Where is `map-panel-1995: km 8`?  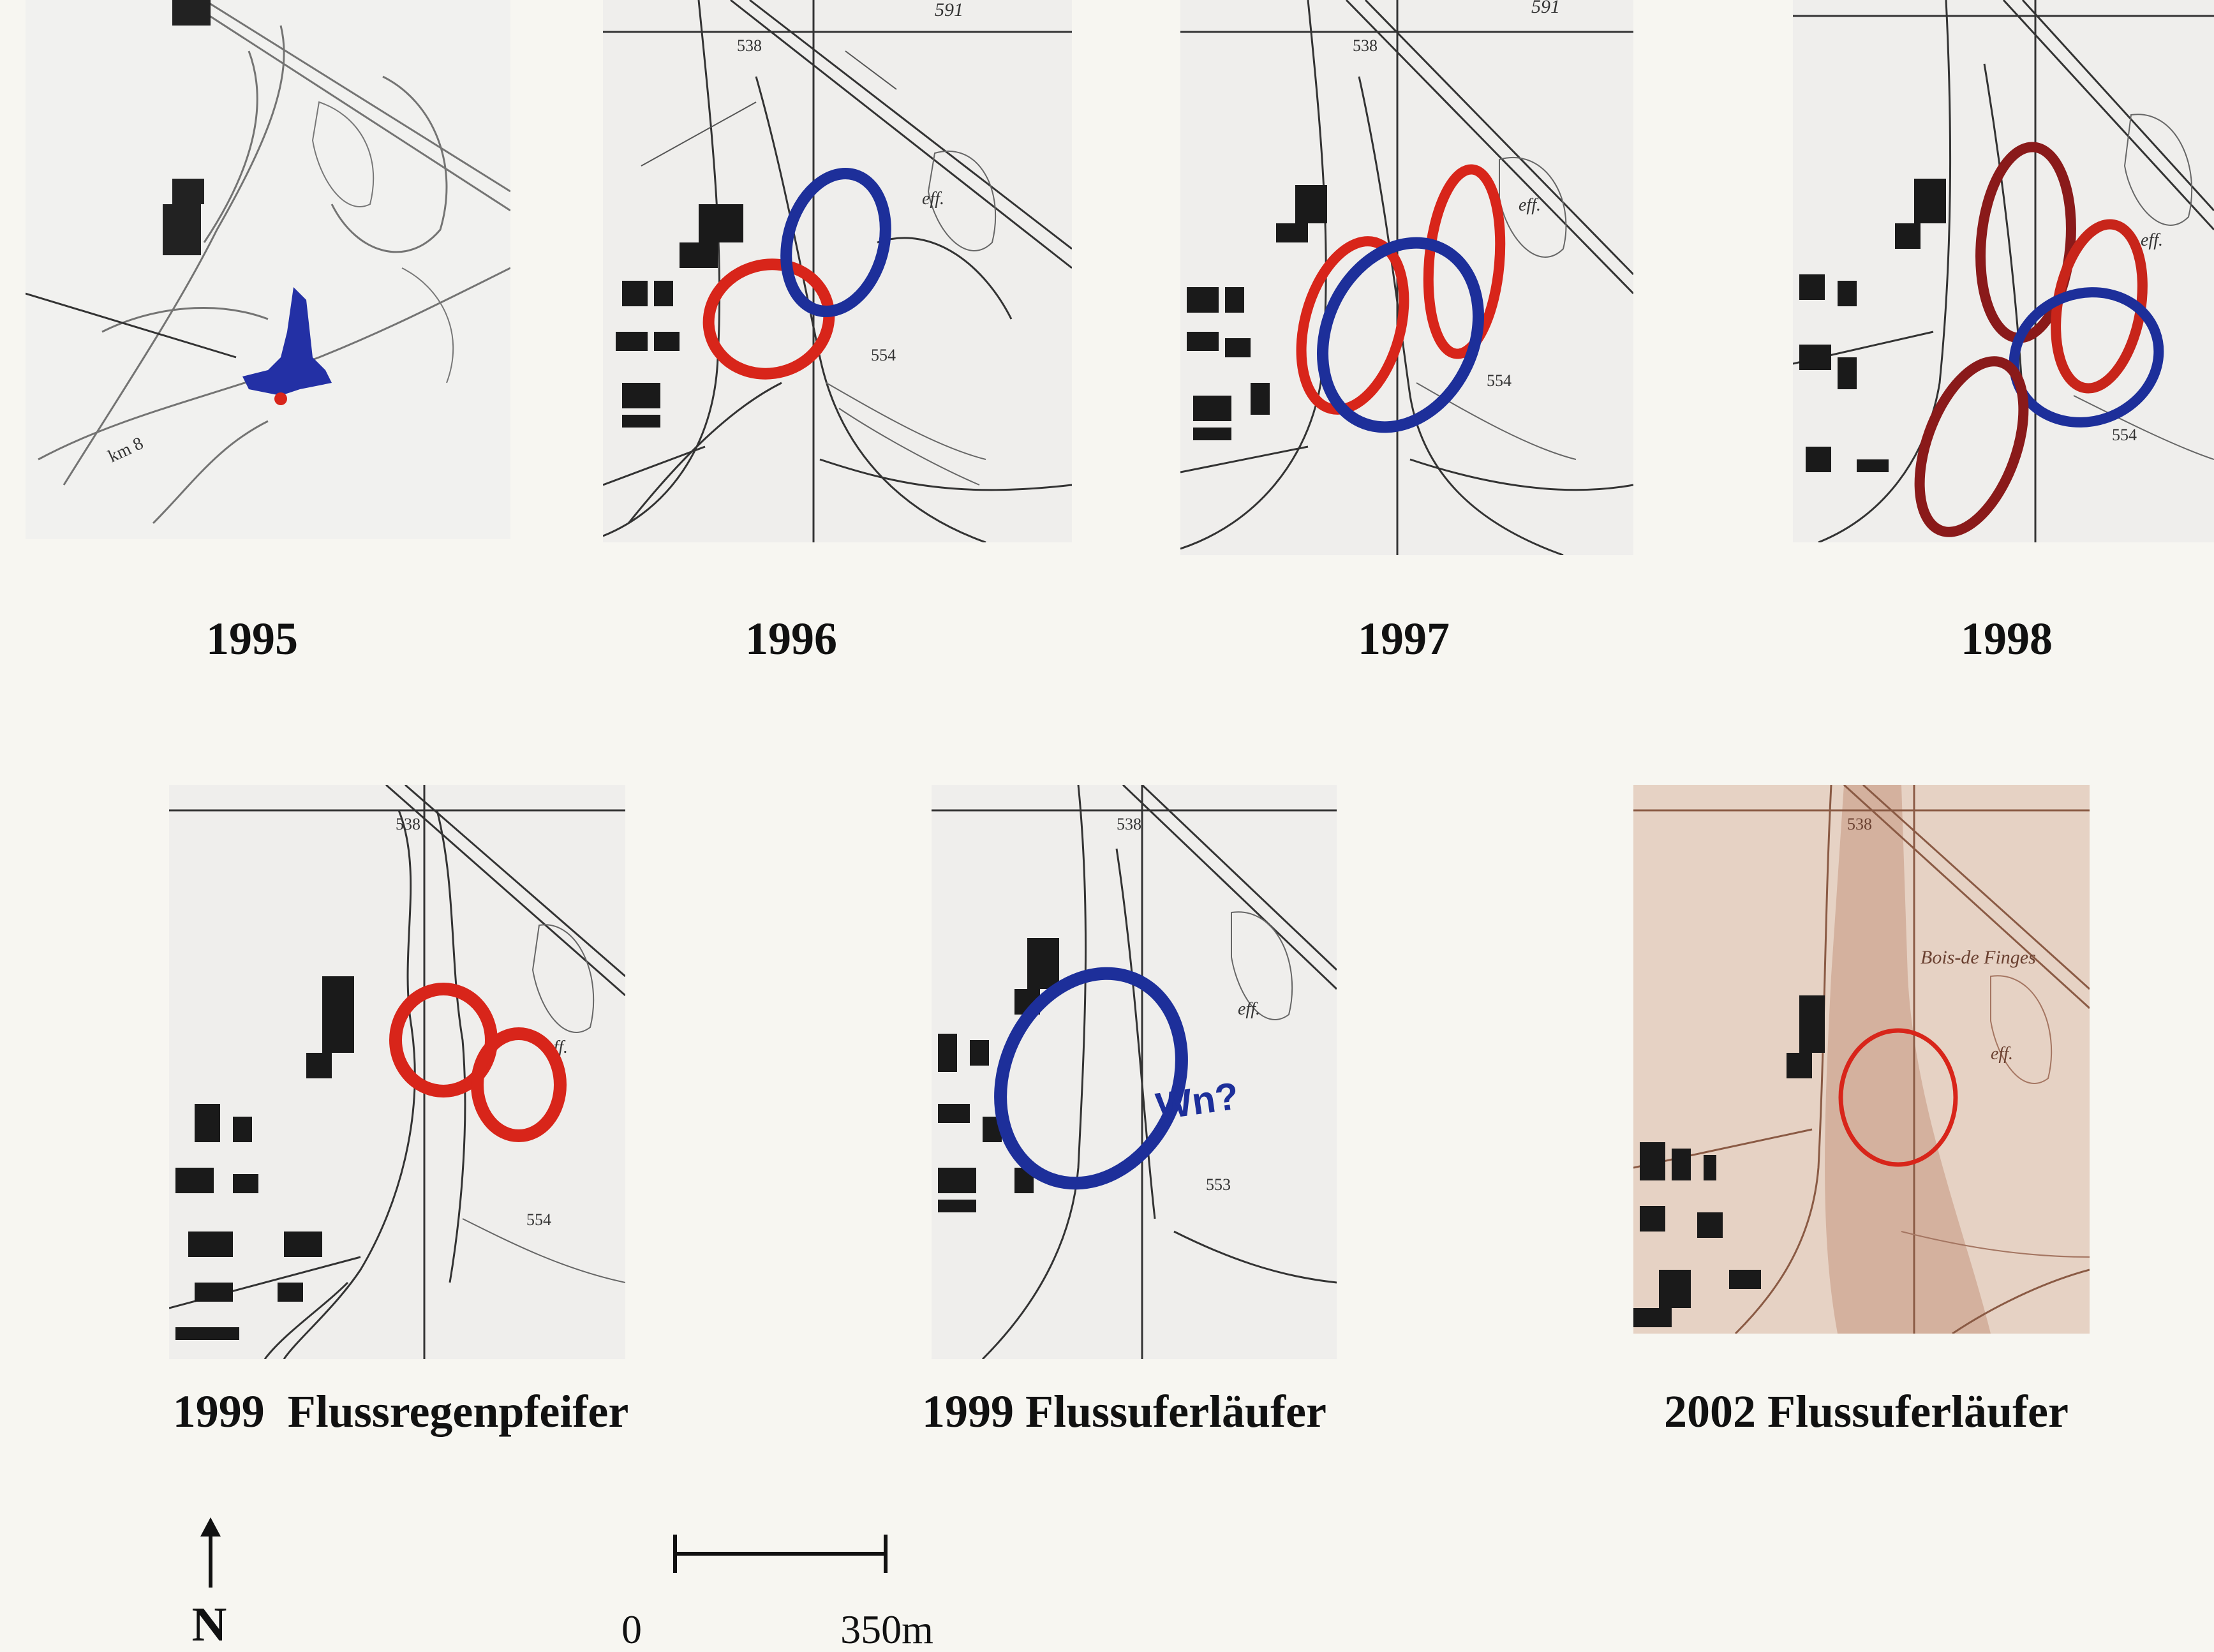 map-panel-1995: km 8 is located at coordinates (268, 269).